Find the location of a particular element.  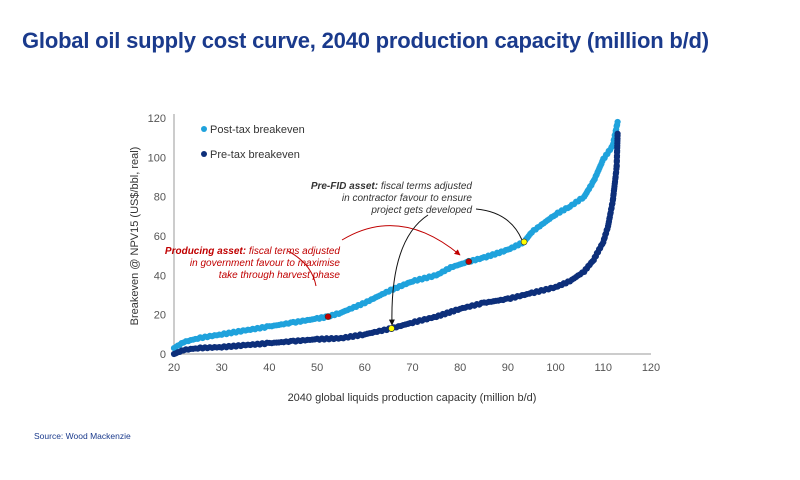

annotation-line: in contractor favour to ensure is located at coordinates (407, 198).